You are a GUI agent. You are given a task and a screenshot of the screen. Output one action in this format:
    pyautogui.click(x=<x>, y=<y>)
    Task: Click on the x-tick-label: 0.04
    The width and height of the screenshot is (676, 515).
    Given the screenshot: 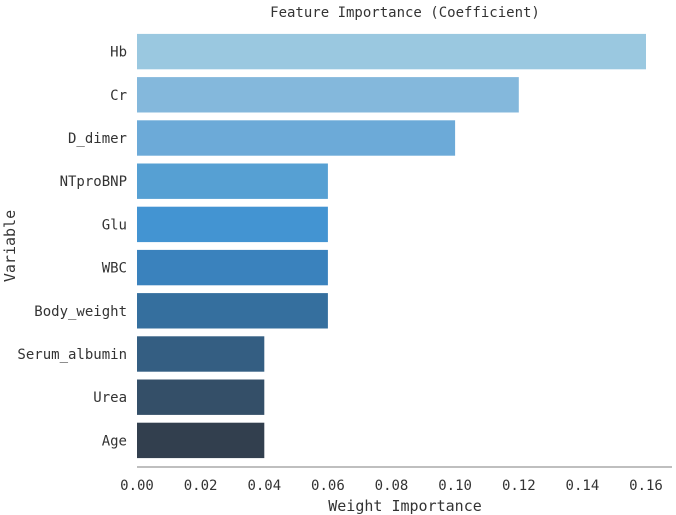 What is the action you would take?
    pyautogui.click(x=264, y=486)
    